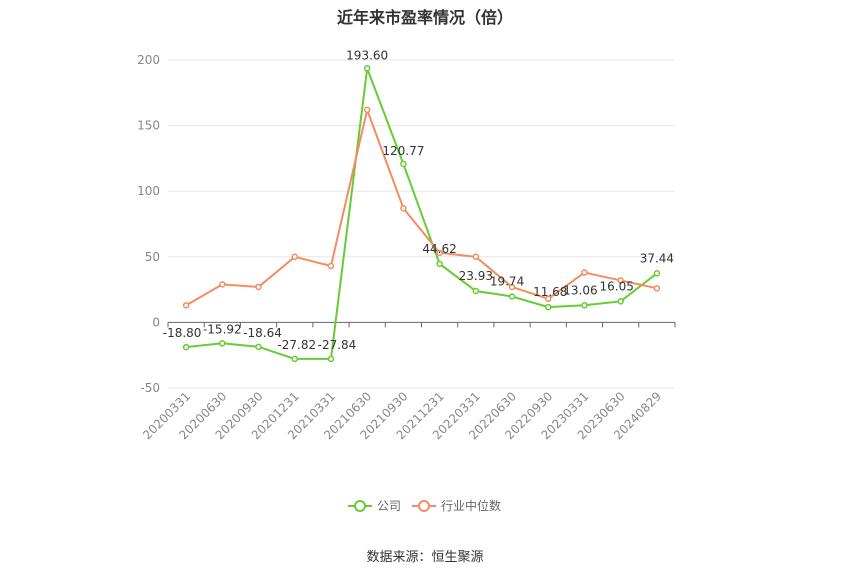  Describe the element at coordinates (507, 282) in the screenshot. I see `data-label: 19.74` at that location.